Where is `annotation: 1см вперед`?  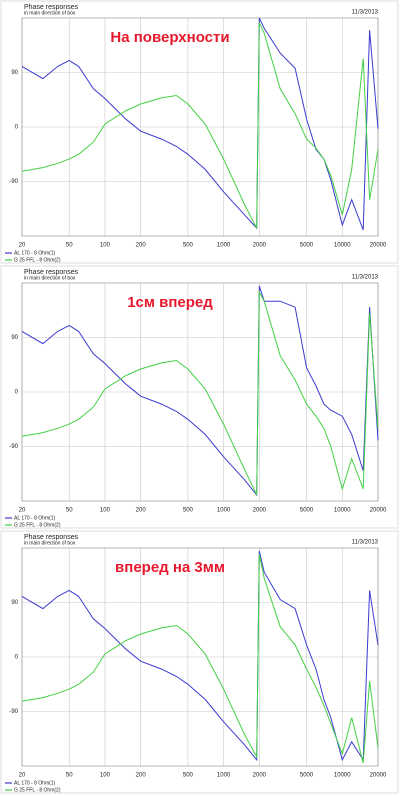
annotation: 1см вперед is located at coordinates (170, 302).